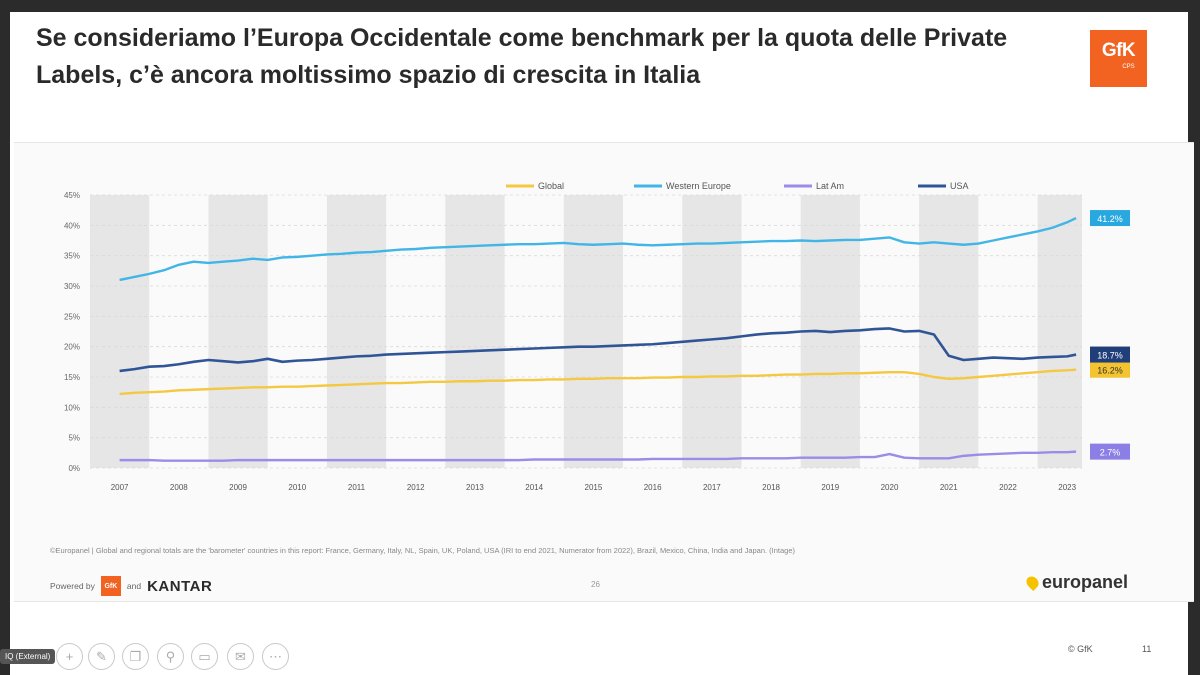 This screenshot has width=1200, height=675. I want to click on end-badge-global, so click(1110, 369).